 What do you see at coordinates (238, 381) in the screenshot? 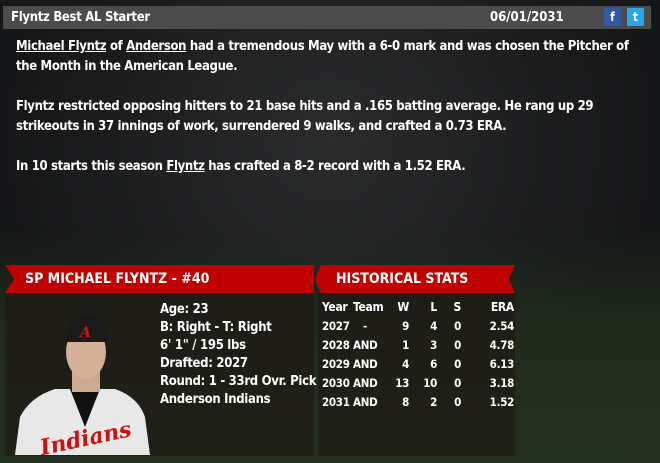
I see `draft-round: Round: 1 - 33rd Ovr. Pick` at bounding box center [238, 381].